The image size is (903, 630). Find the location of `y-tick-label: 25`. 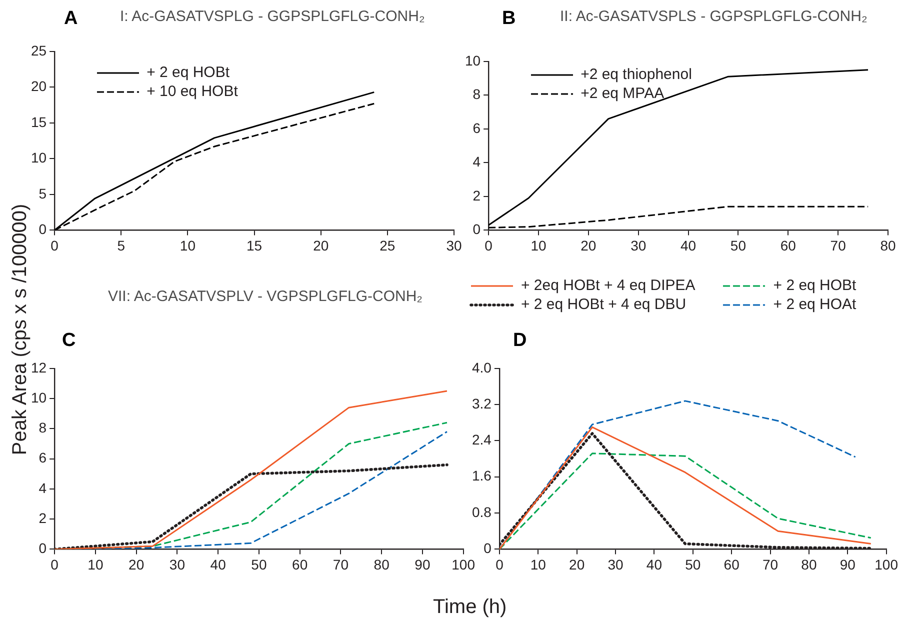

y-tick-label: 25 is located at coordinates (38, 50).